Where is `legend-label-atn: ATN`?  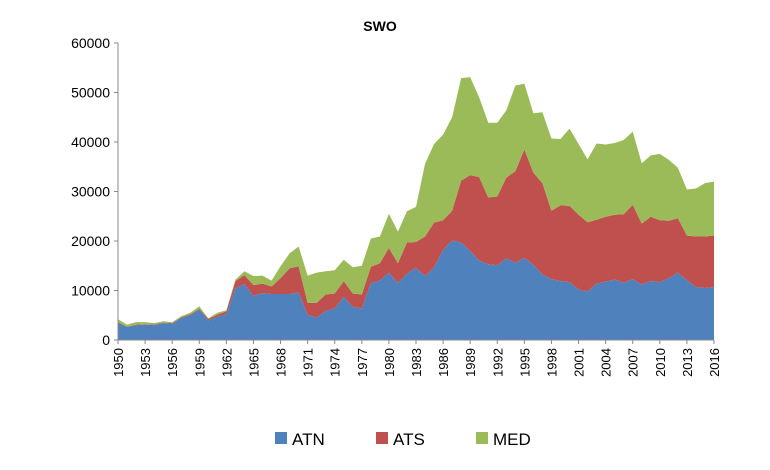
legend-label-atn: ATN is located at coordinates (308, 439).